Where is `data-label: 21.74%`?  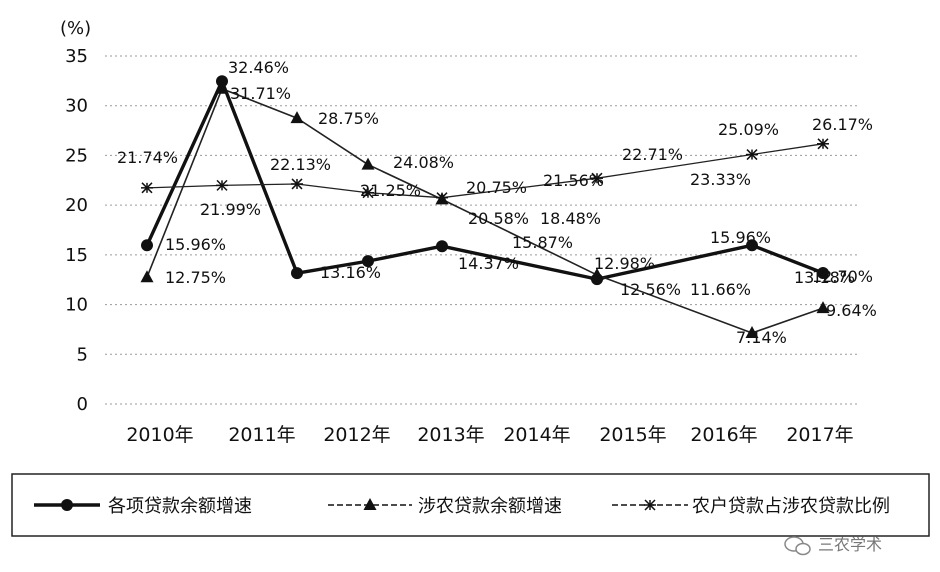
data-label: 21.74% is located at coordinates (147, 157).